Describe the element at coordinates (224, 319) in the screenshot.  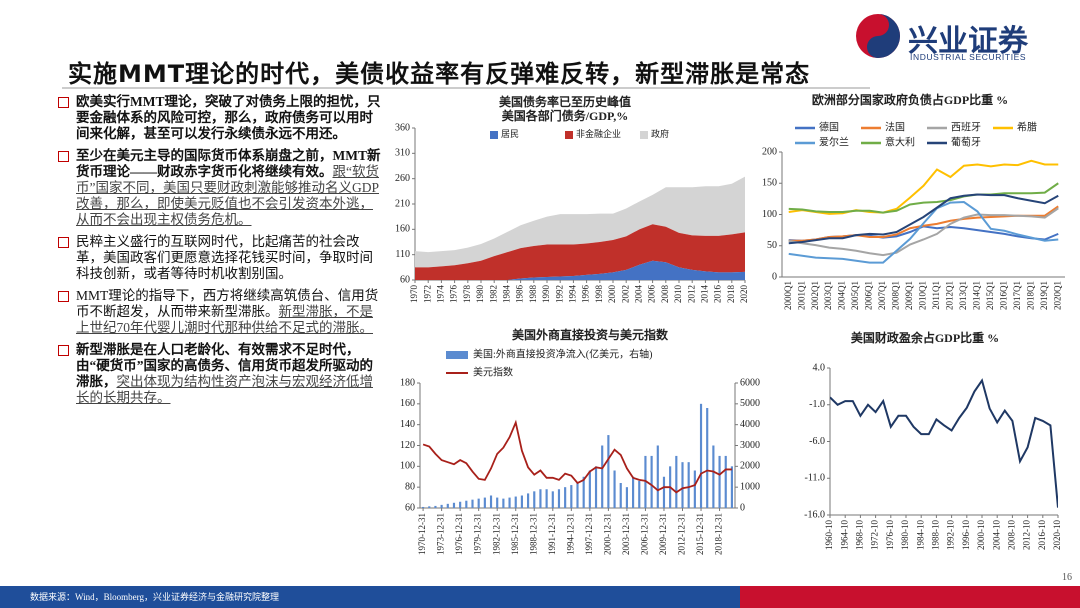
I see `bullet-text: 新型滞胀，不是上世纪70年代婴儿潮时代那种供给不足式的滞胀。` at that location.